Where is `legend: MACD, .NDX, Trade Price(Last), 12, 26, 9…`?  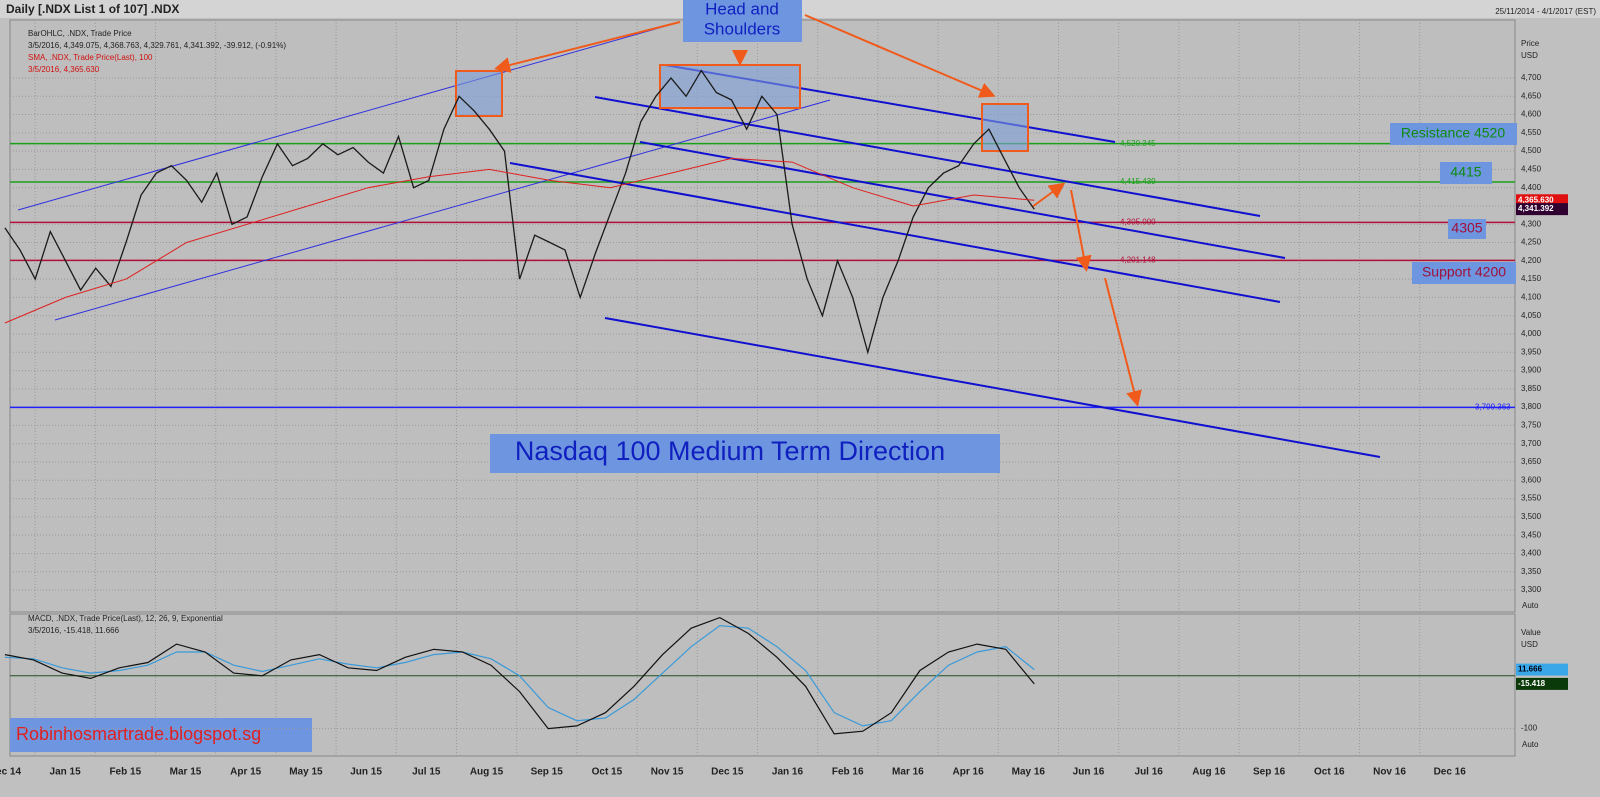 legend: MACD, .NDX, Trade Price(Last), 12, 26, 9… is located at coordinates (125, 618).